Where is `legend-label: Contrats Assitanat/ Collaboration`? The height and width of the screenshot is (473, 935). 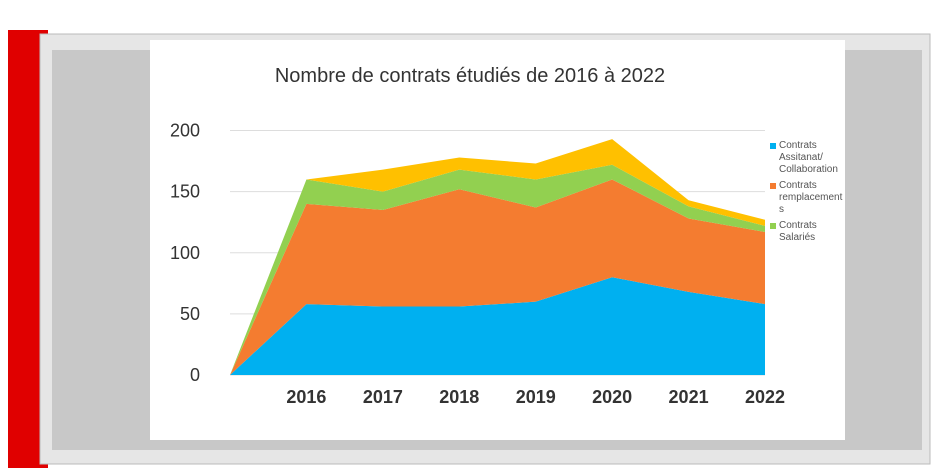
legend-label: Contrats Assitanat/ Collaboration is located at coordinates (808, 157).